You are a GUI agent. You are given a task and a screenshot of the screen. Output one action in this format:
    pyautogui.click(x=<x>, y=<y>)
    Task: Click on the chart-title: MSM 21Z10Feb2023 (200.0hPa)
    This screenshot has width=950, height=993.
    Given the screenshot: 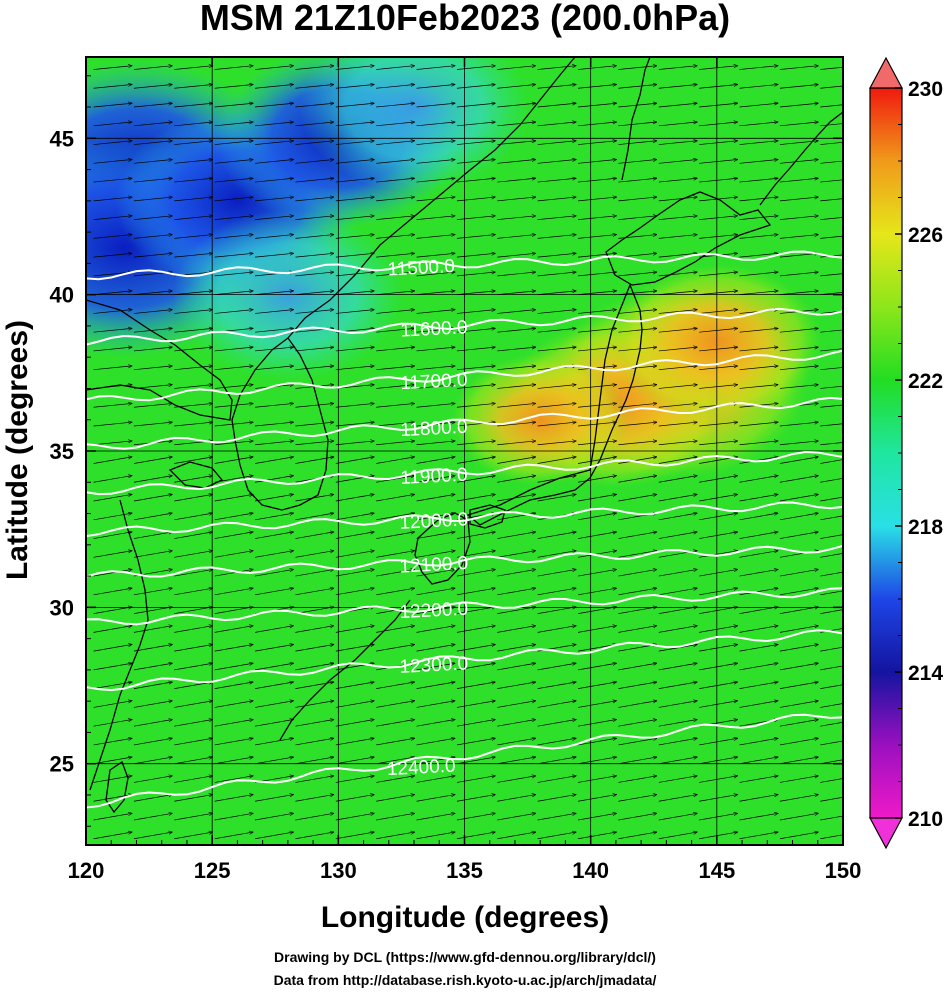 What is the action you would take?
    pyautogui.click(x=465, y=19)
    